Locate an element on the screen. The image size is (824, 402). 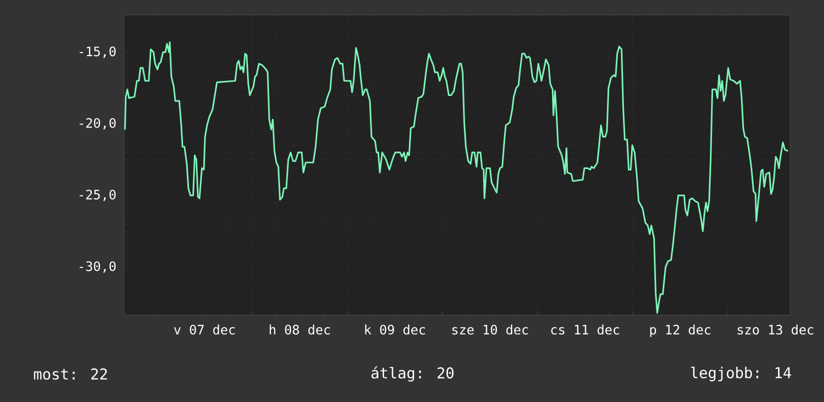
x-tick-label: h 08 dec is located at coordinates (300, 329).